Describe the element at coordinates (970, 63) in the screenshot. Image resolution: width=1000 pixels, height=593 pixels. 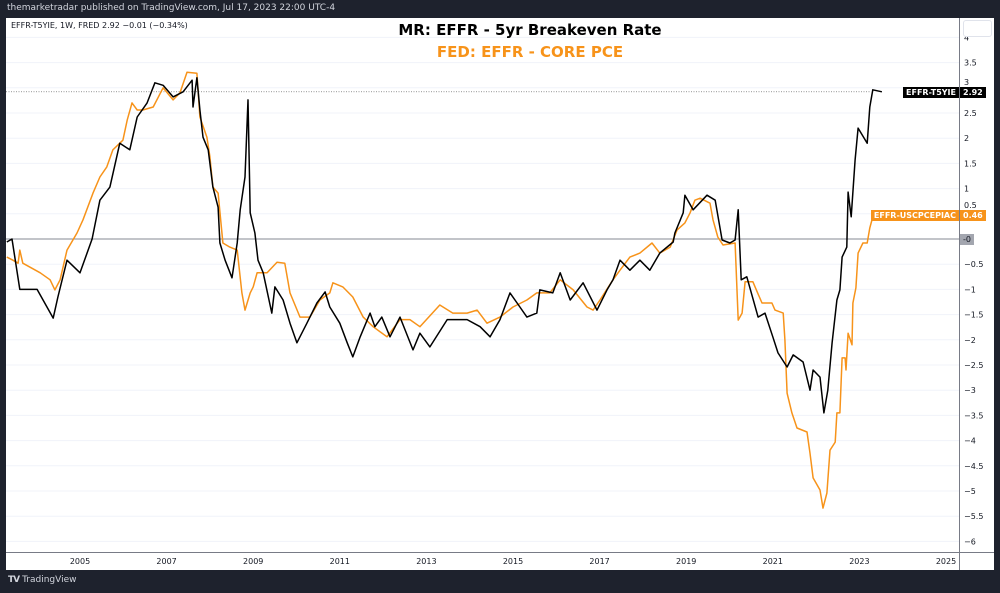
I see `y-tick-label: 3.5` at that location.